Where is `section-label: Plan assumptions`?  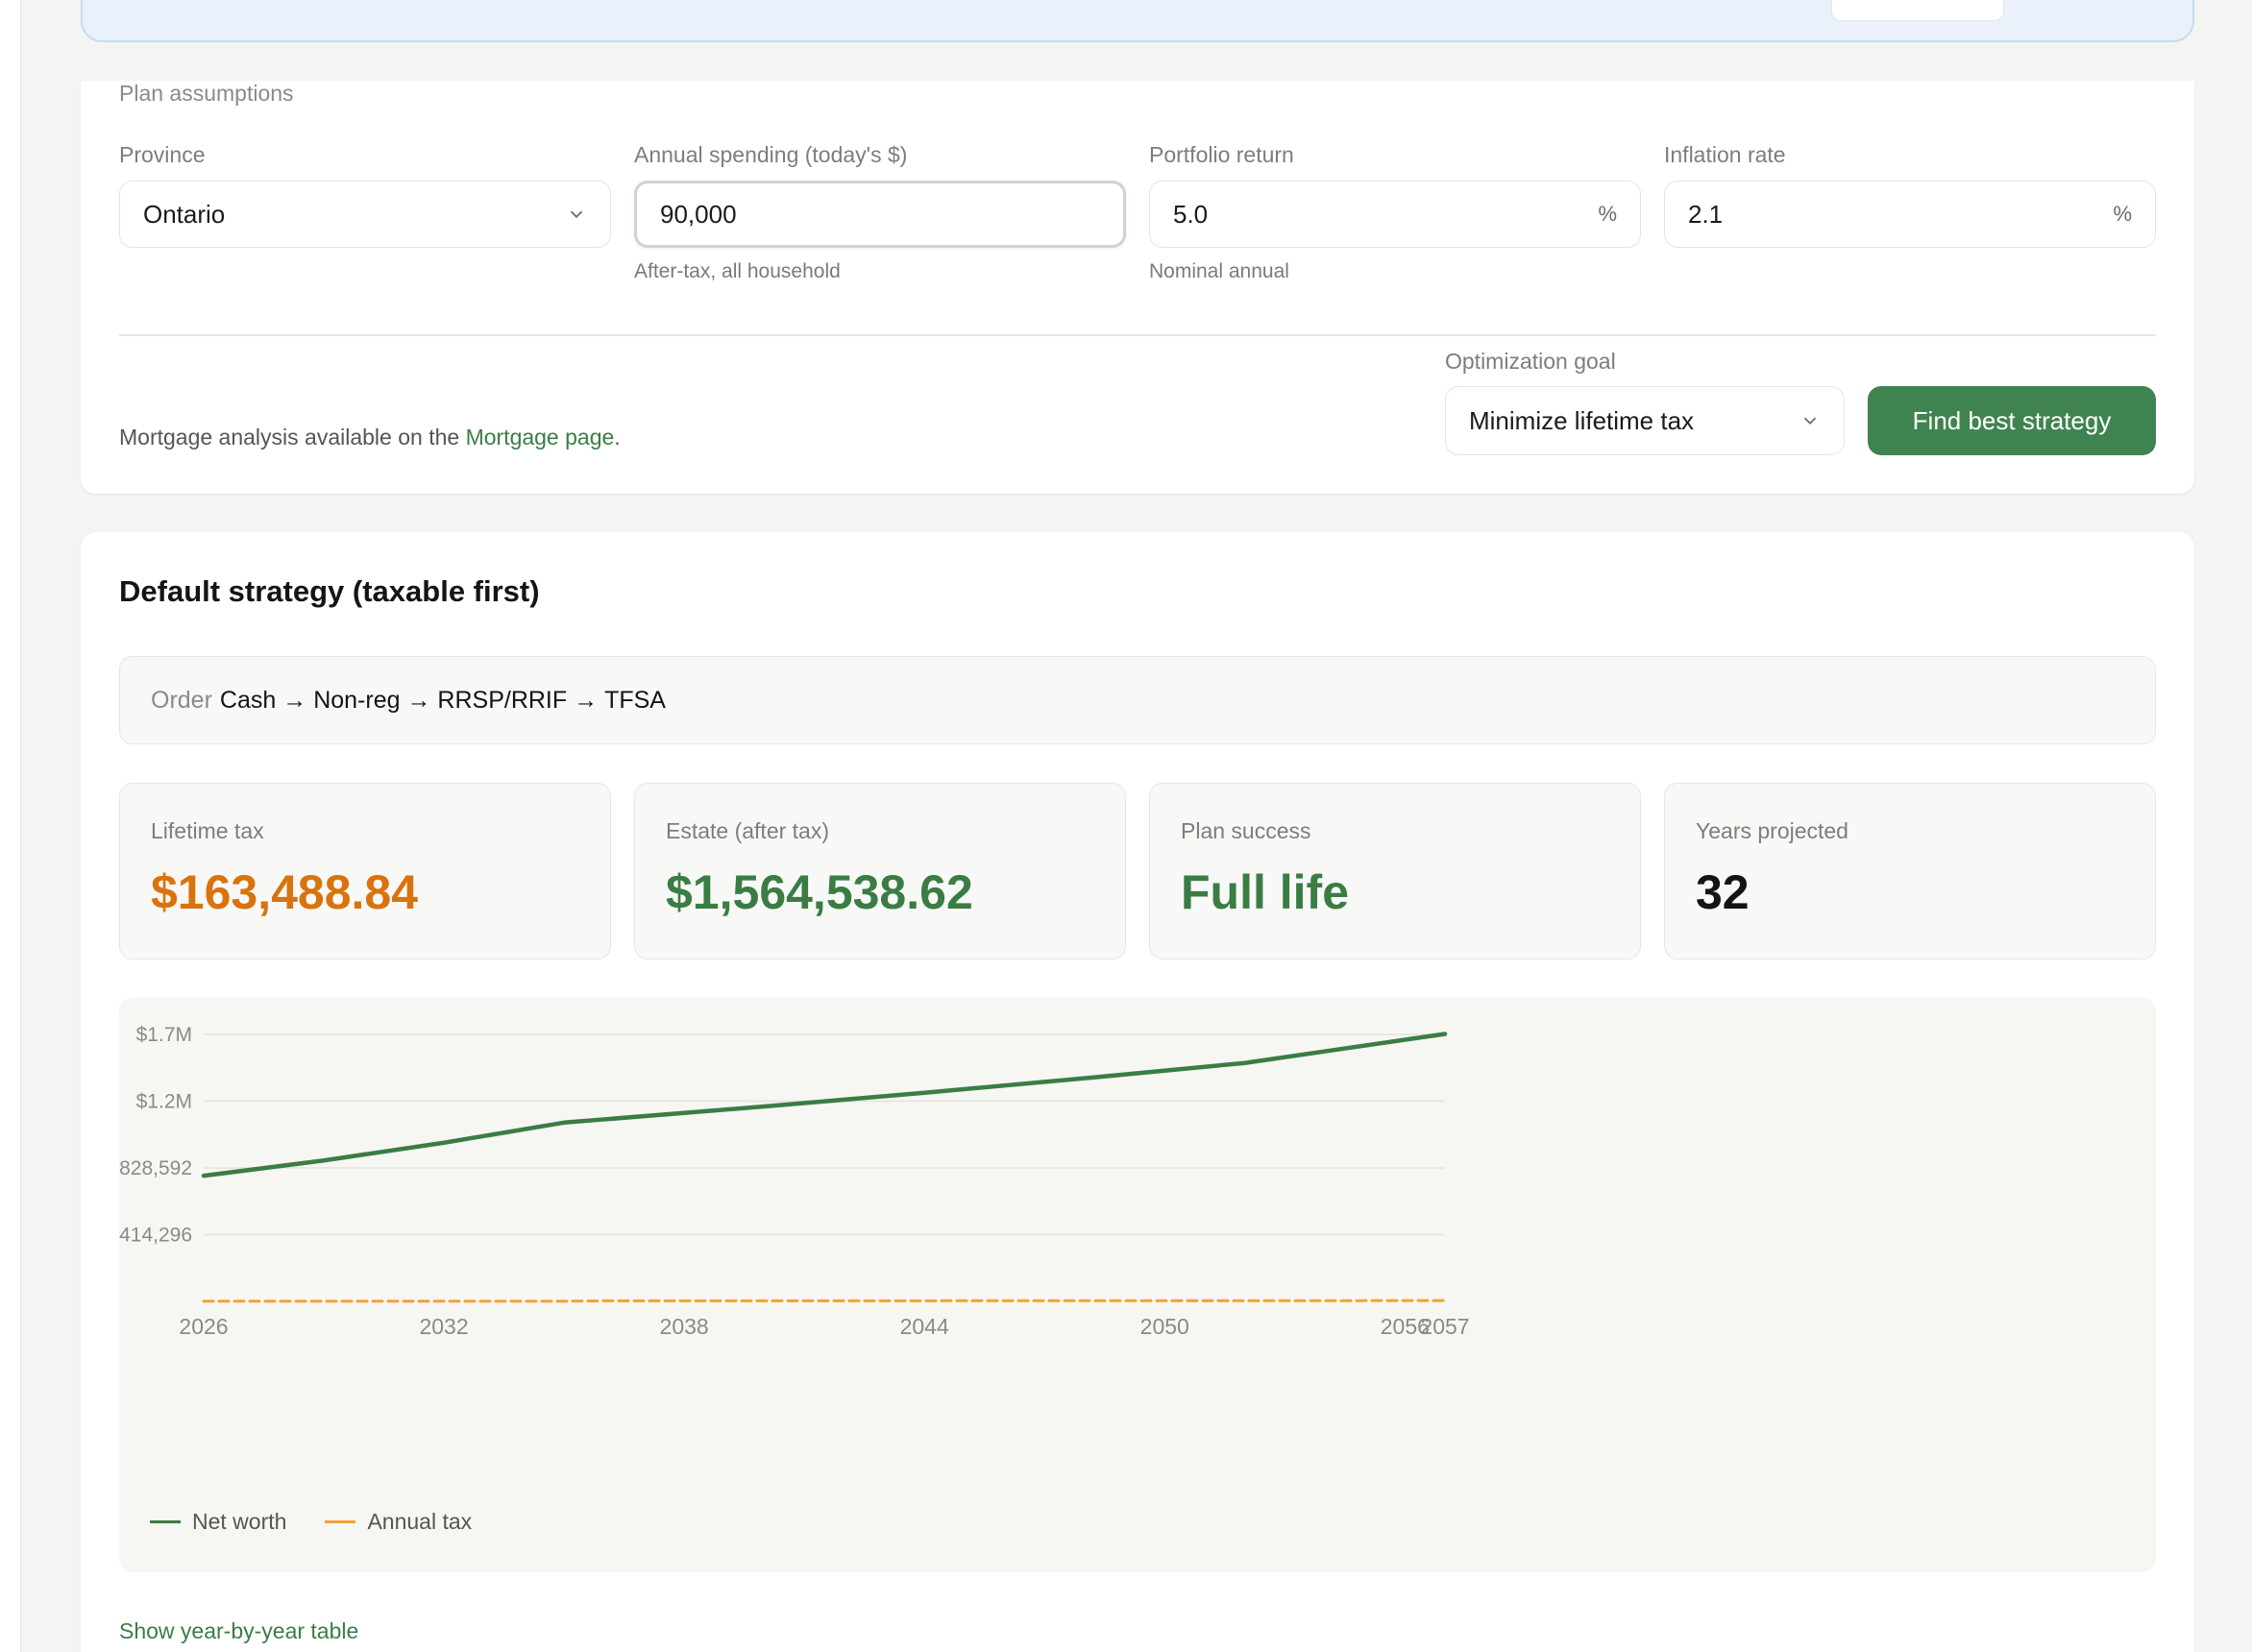 section-label: Plan assumptions is located at coordinates (206, 93).